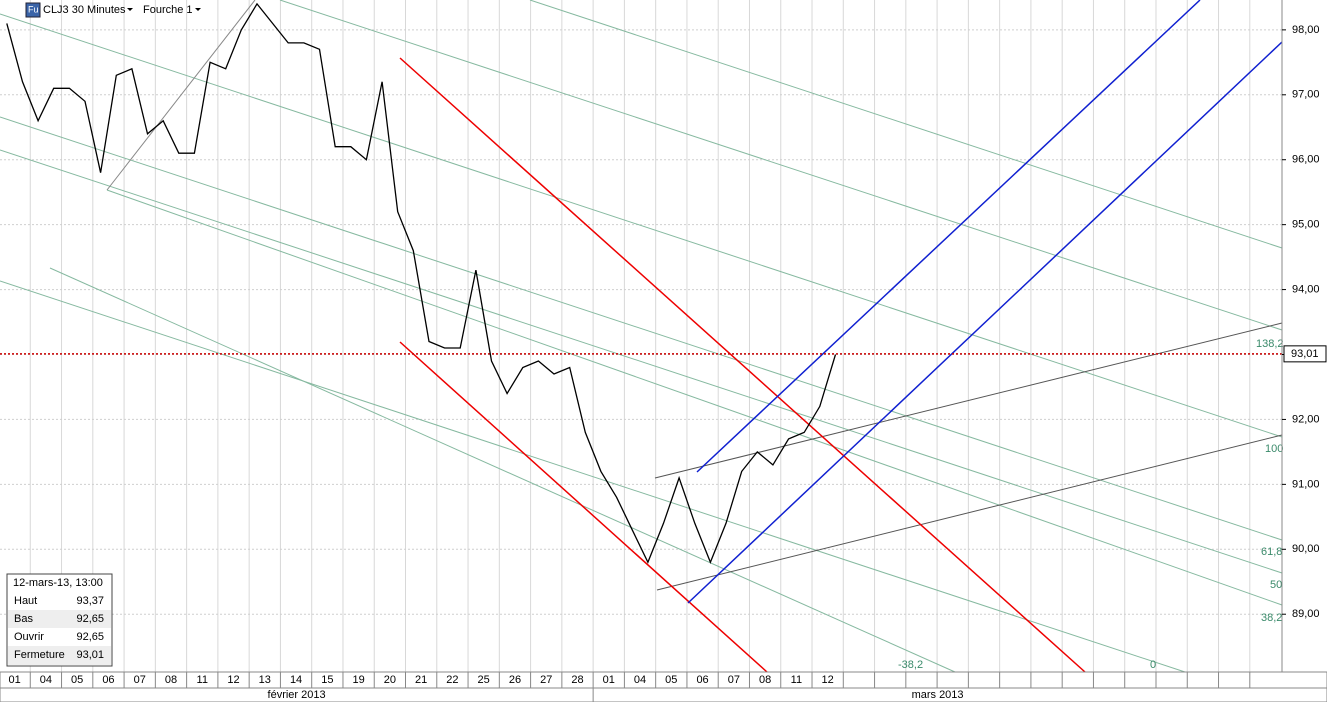 This screenshot has width=1327, height=702. What do you see at coordinates (484, 680) in the screenshot?
I see `x-tick-label: 25` at bounding box center [484, 680].